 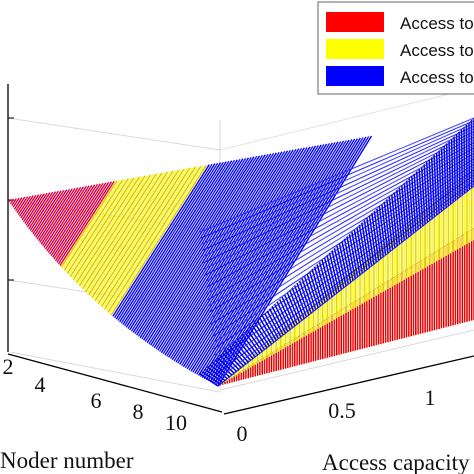 What do you see at coordinates (67, 460) in the screenshot?
I see `x-axis-label: Noder number` at bounding box center [67, 460].